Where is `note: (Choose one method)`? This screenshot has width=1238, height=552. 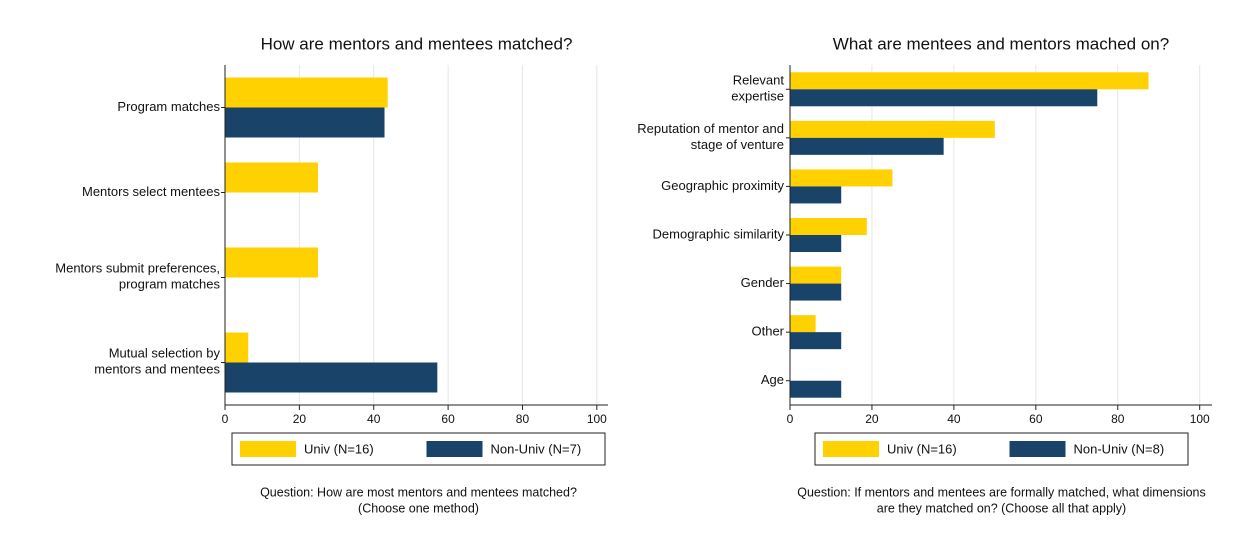 note: (Choose one method) is located at coordinates (418, 508).